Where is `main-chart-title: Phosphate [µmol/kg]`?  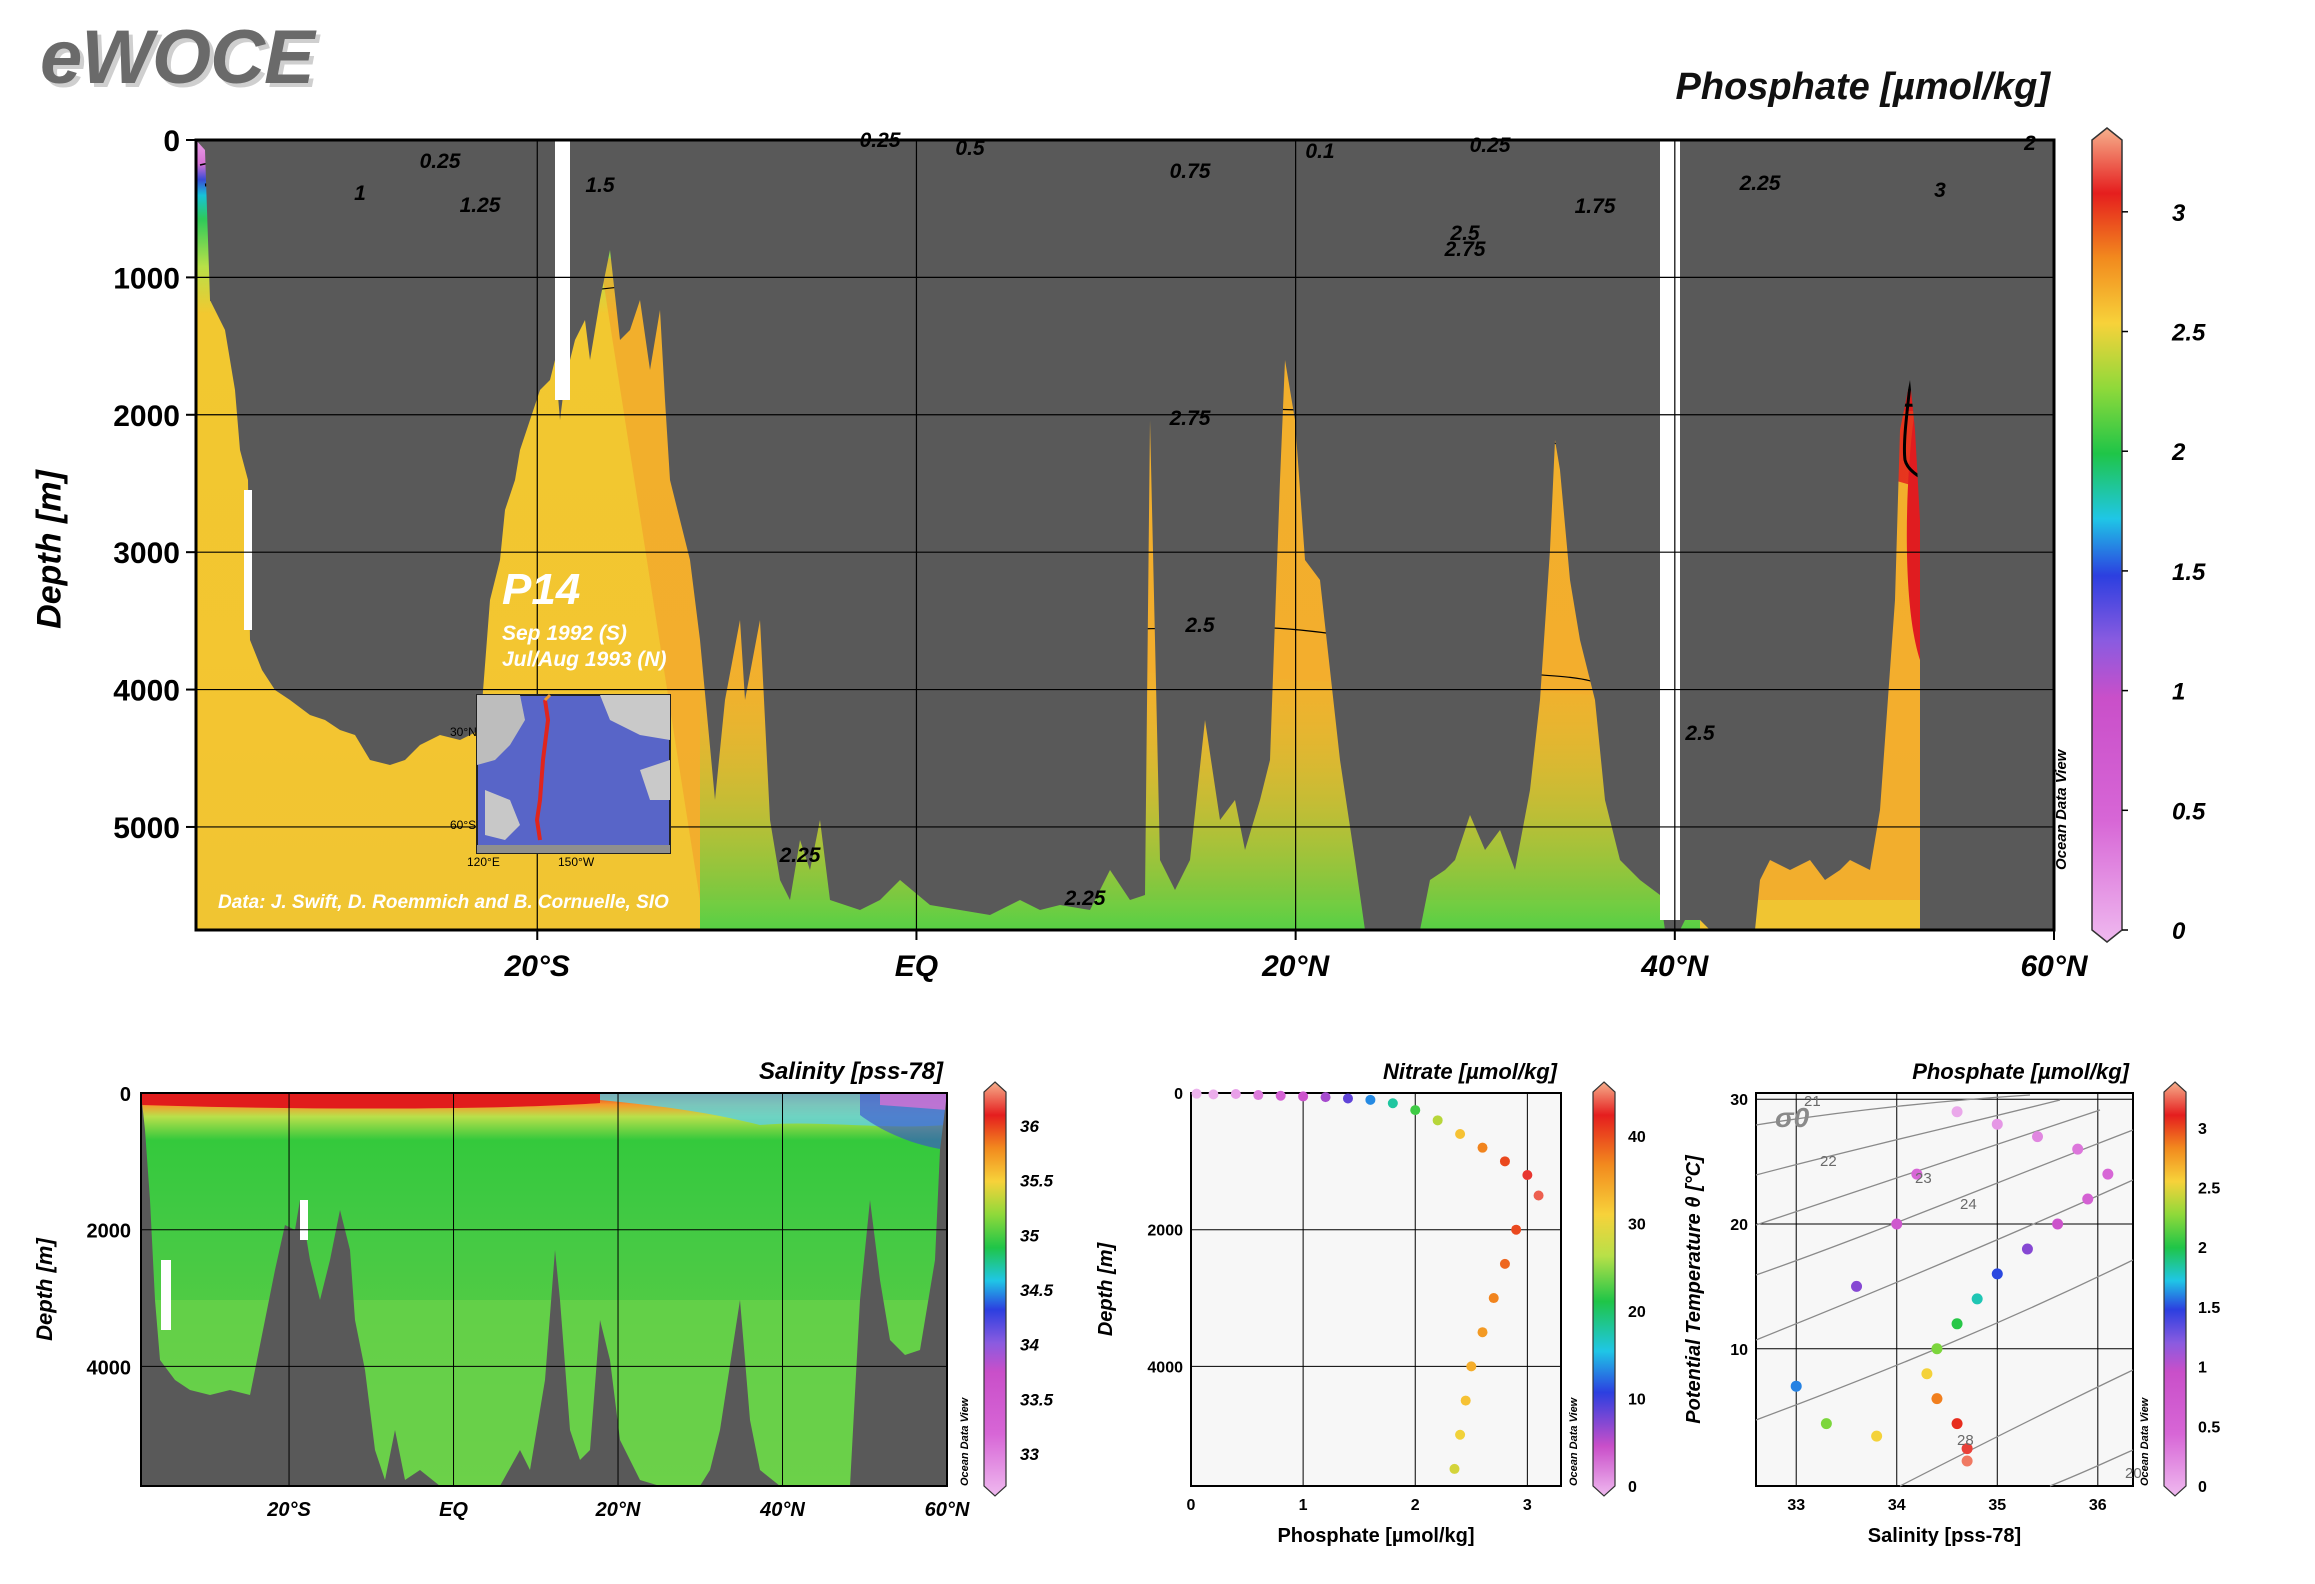 main-chart-title: Phosphate [µmol/kg] is located at coordinates (1862, 87).